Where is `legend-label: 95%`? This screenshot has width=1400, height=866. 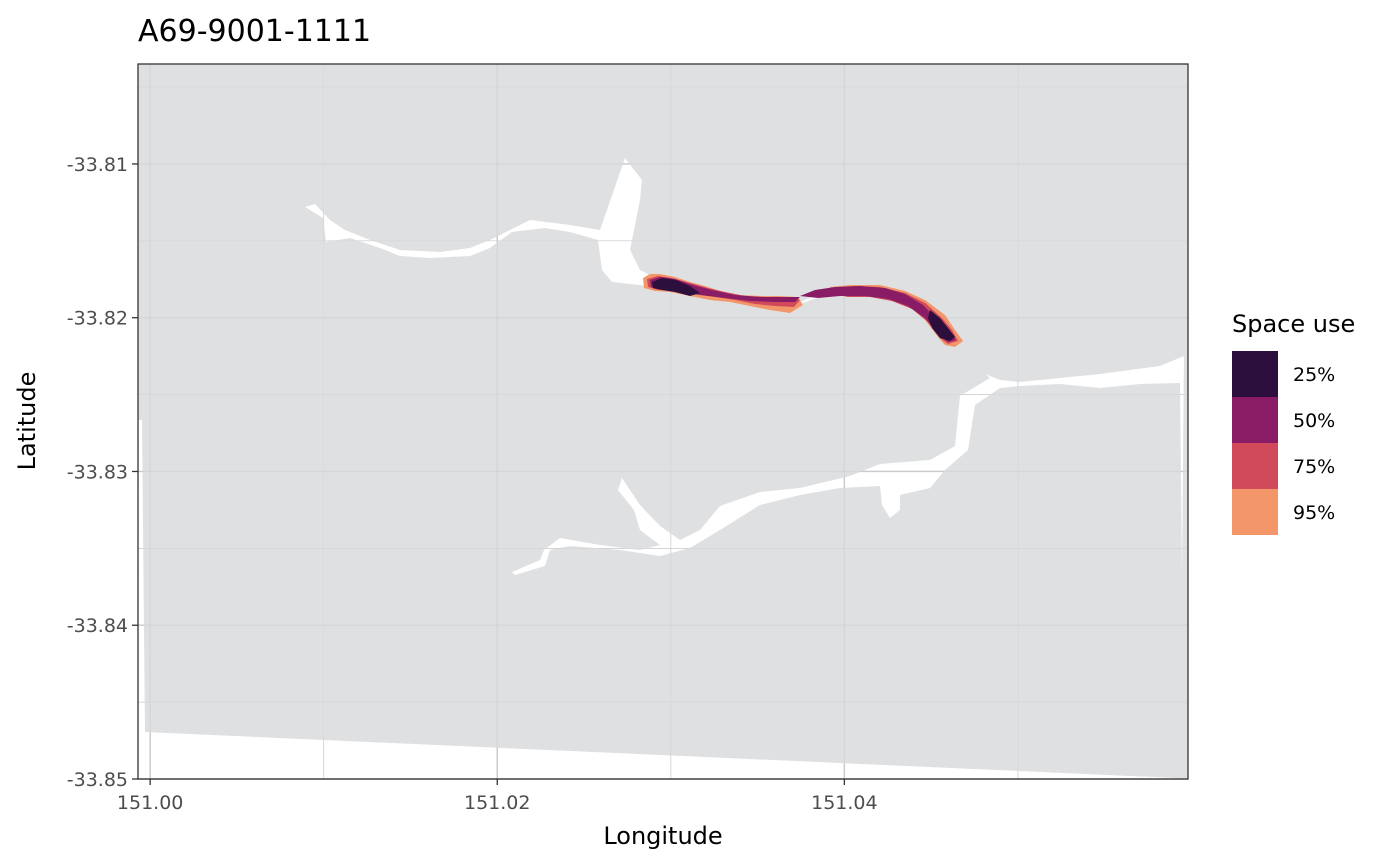
legend-label: 95% is located at coordinates (1314, 513).